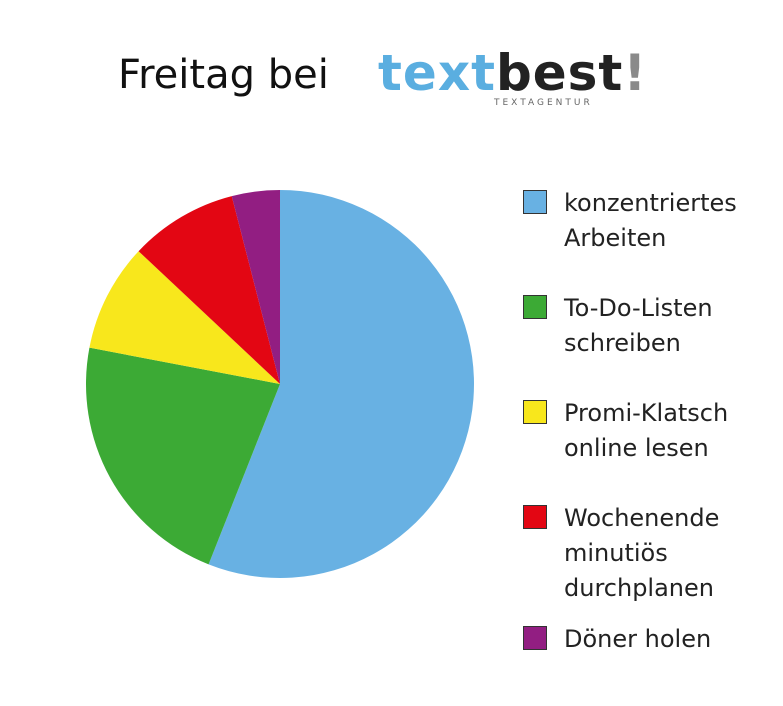 This screenshot has height=706, width=783. I want to click on chart-title: Freitag bei, so click(223, 75).